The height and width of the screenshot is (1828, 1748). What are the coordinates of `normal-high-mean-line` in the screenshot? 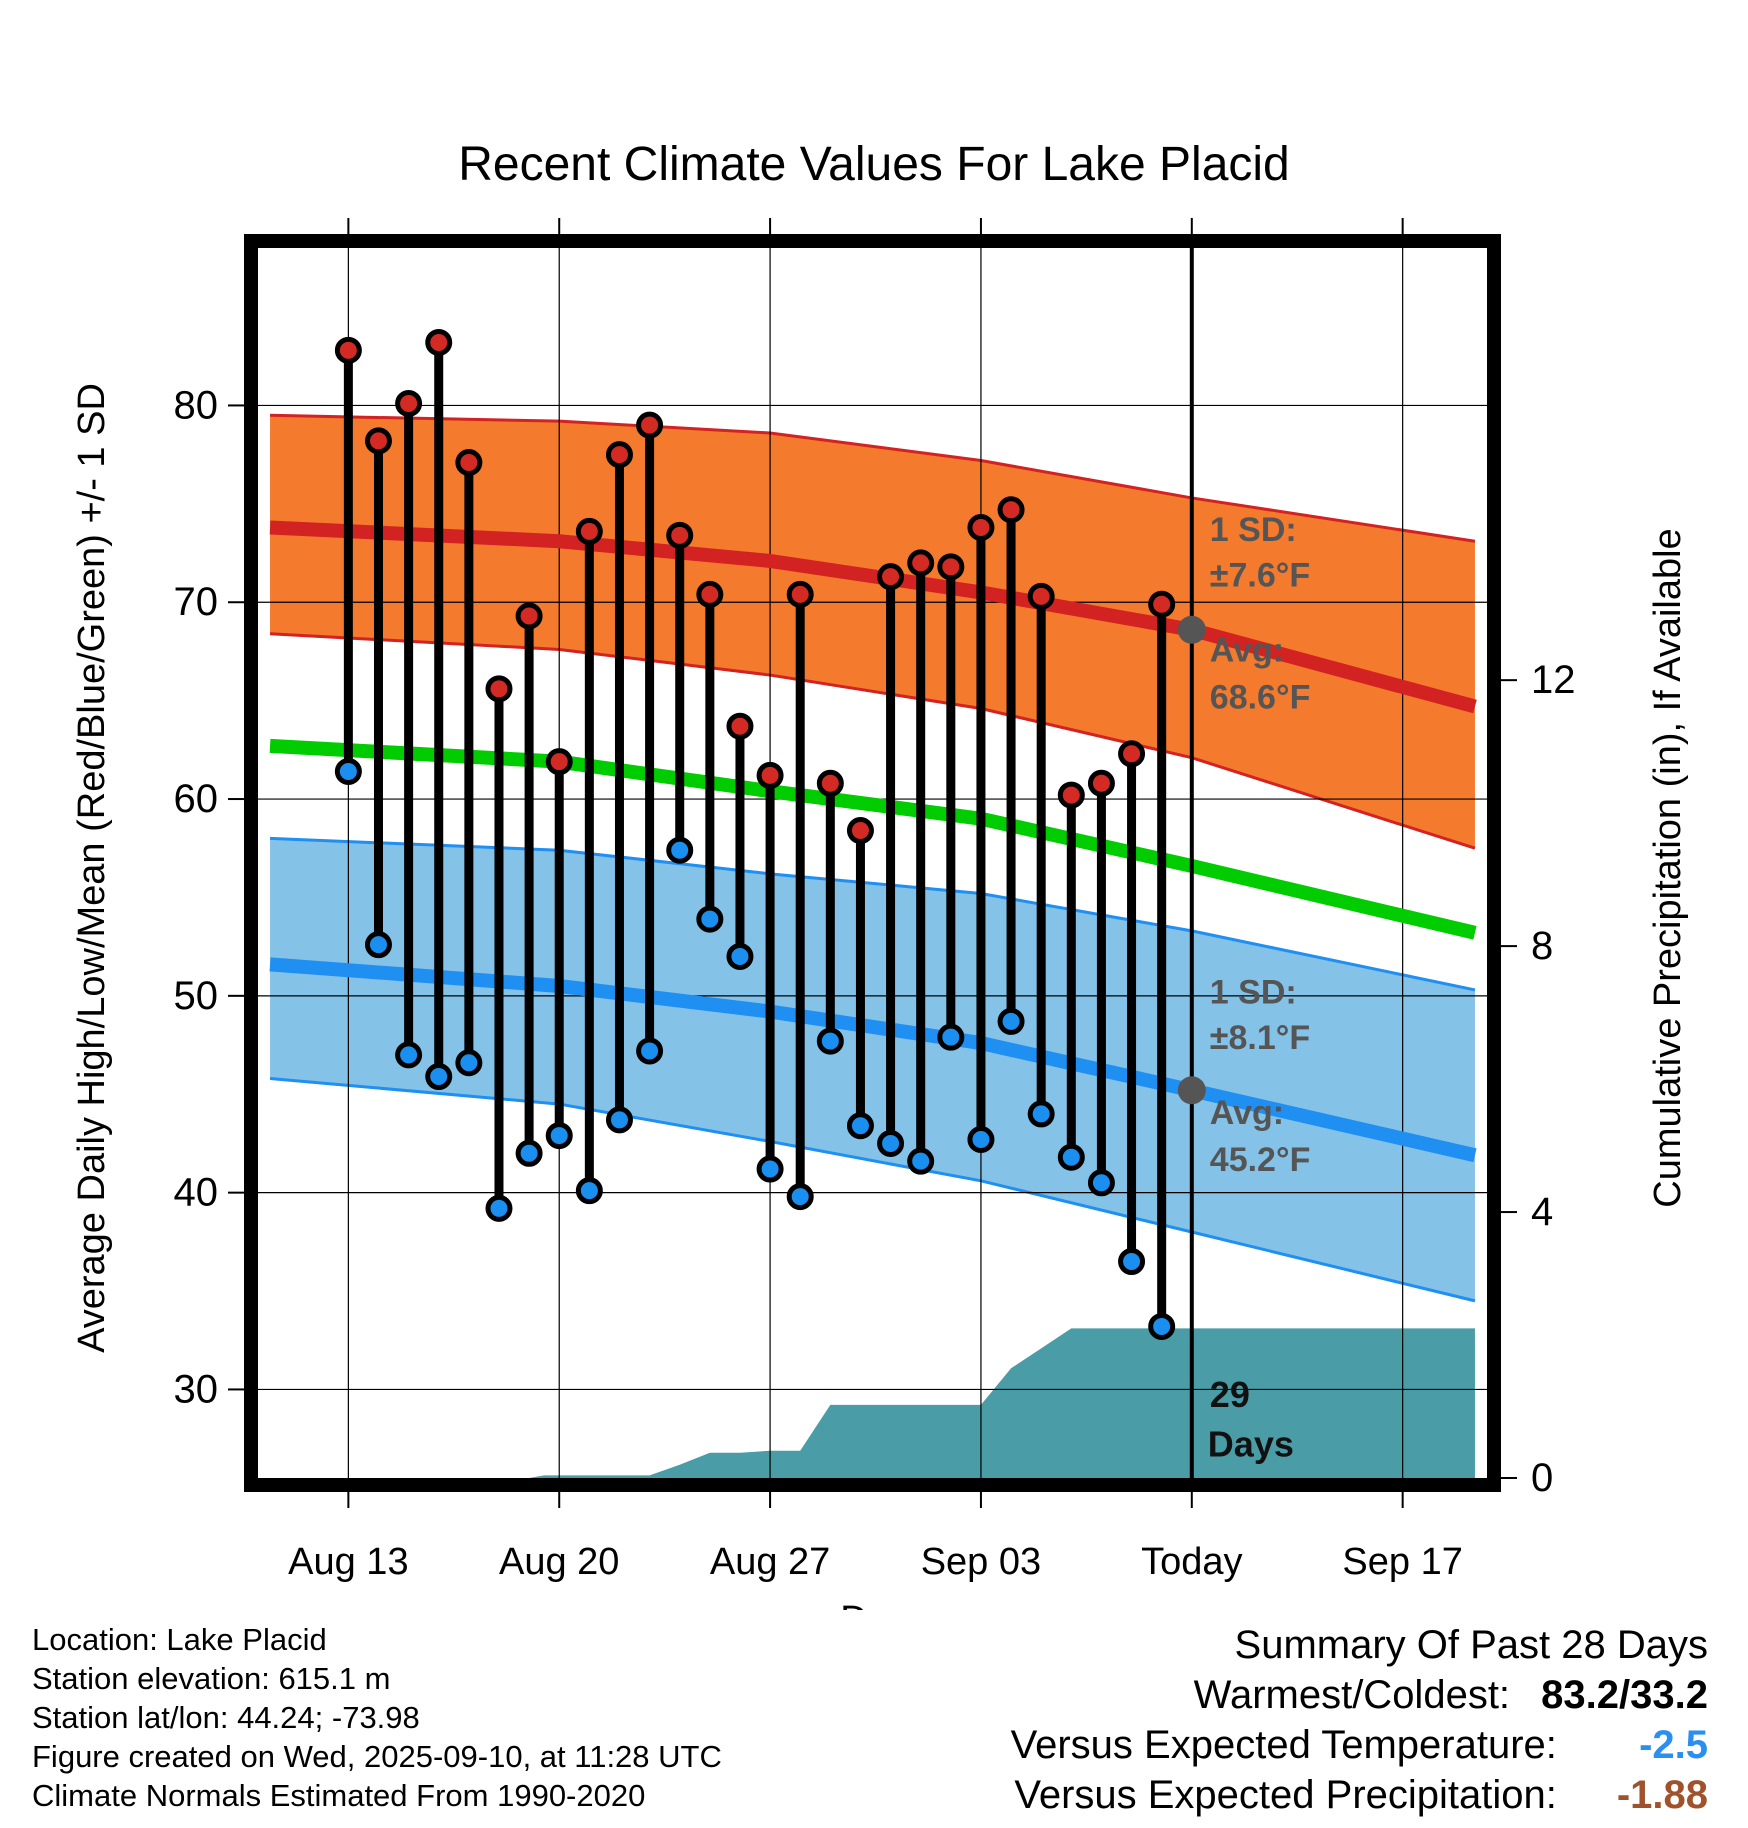 It's located at (873, 617).